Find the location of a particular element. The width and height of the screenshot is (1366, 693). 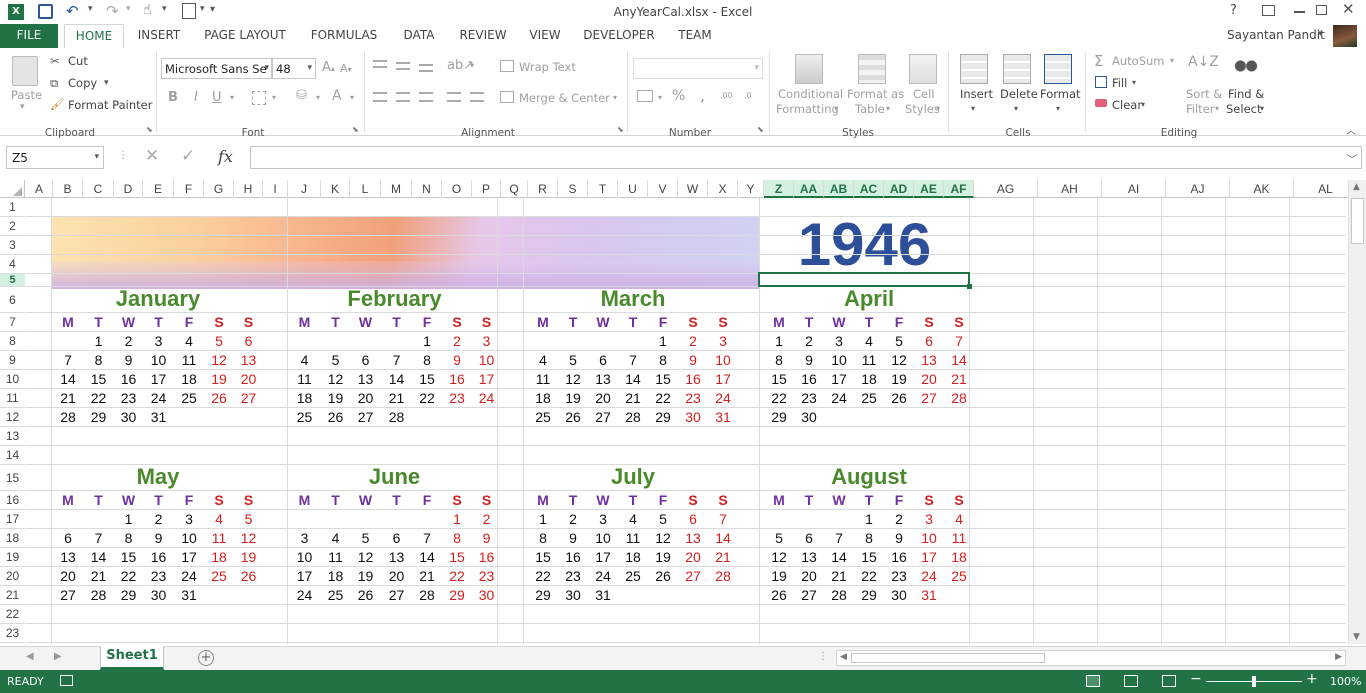

day-cell: 26 is located at coordinates (335, 417).